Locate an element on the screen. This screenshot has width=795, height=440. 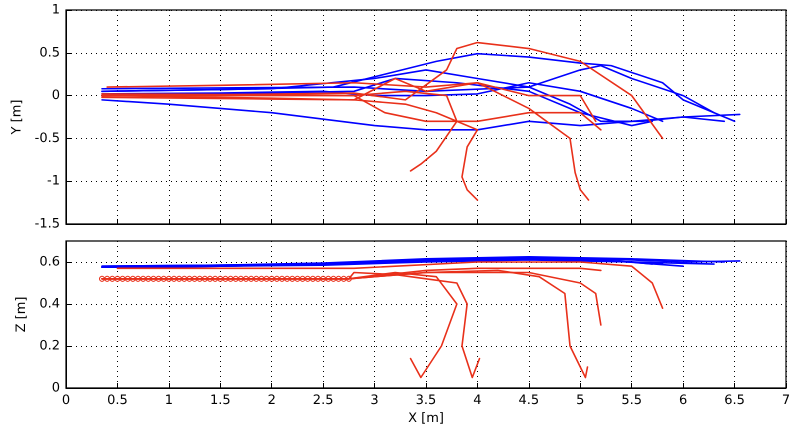
y-tick-label: 0.5 is located at coordinates (49, 52).